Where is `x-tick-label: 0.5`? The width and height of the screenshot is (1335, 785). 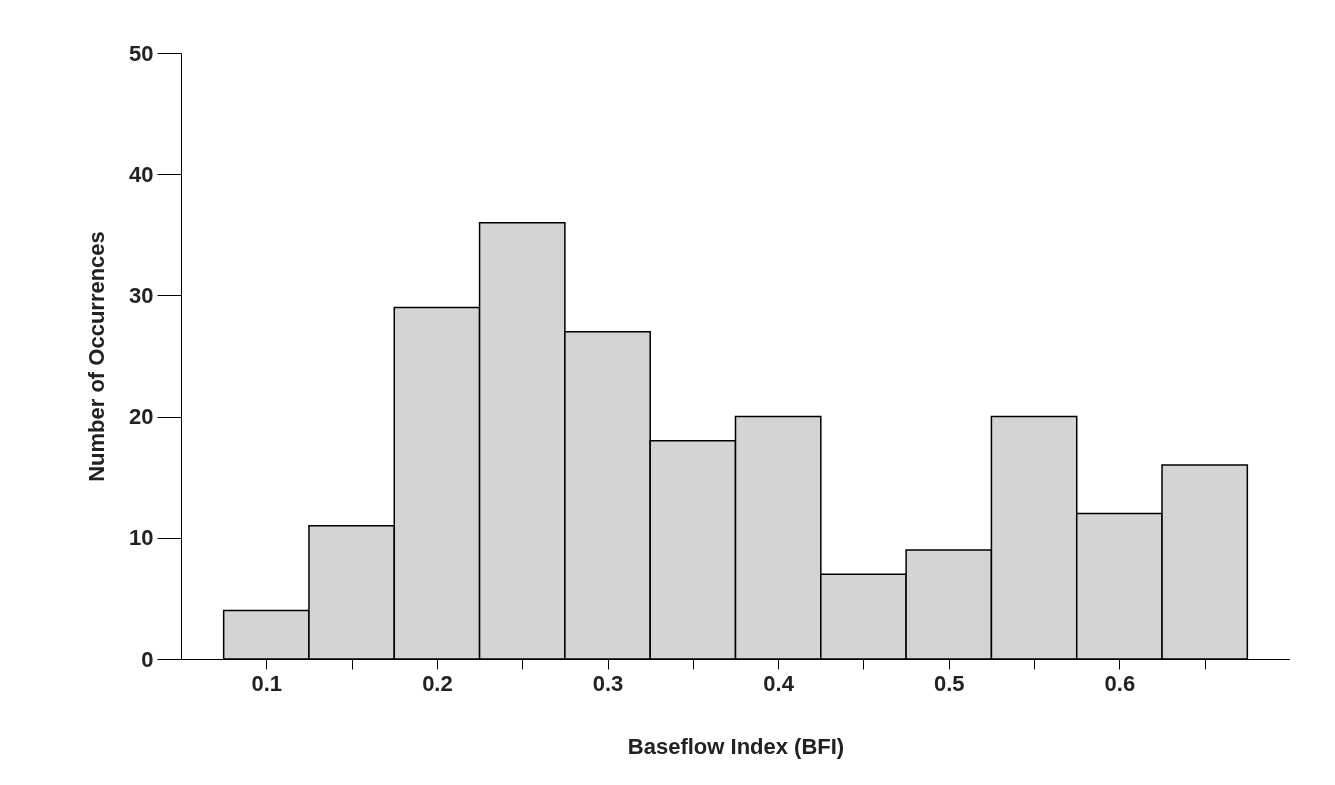
x-tick-label: 0.5 is located at coordinates (949, 683).